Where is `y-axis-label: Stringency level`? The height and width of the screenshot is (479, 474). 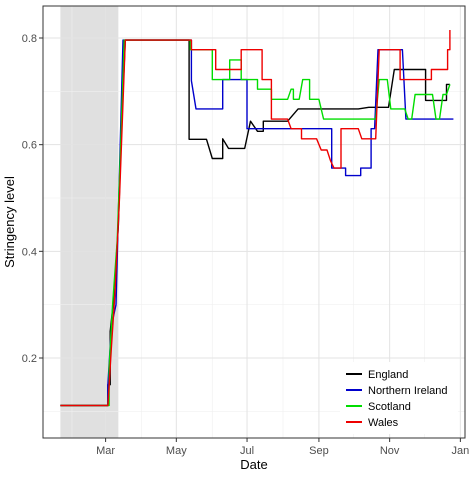
y-axis-label: Stringency level is located at coordinates (9, 222).